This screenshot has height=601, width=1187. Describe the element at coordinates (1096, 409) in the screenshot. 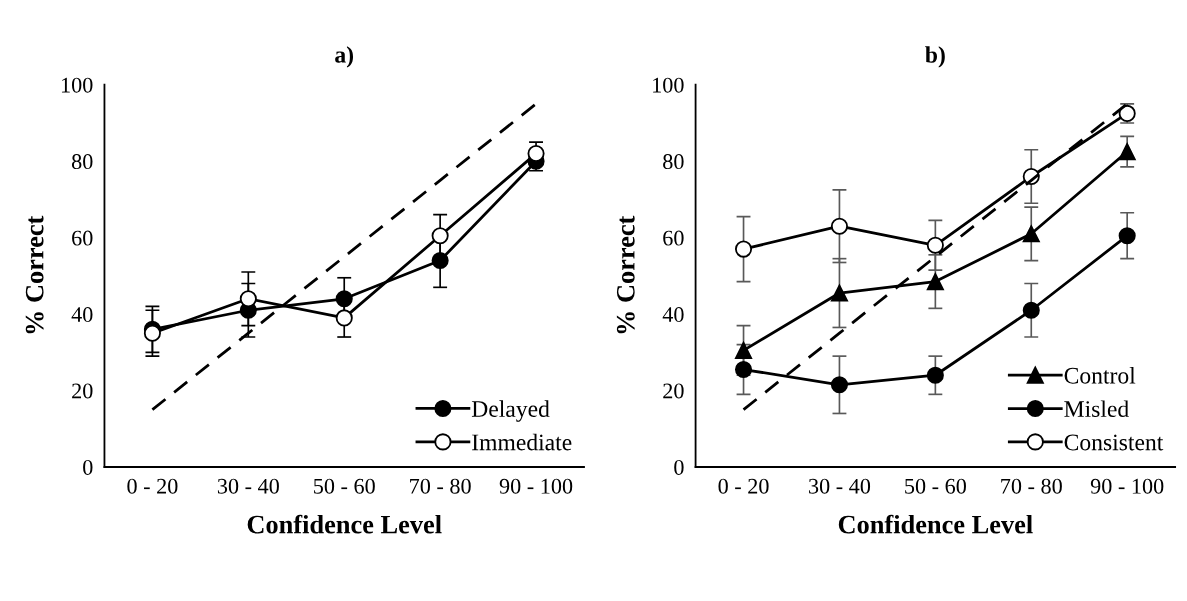

I see `legend-label: Misled` at that location.